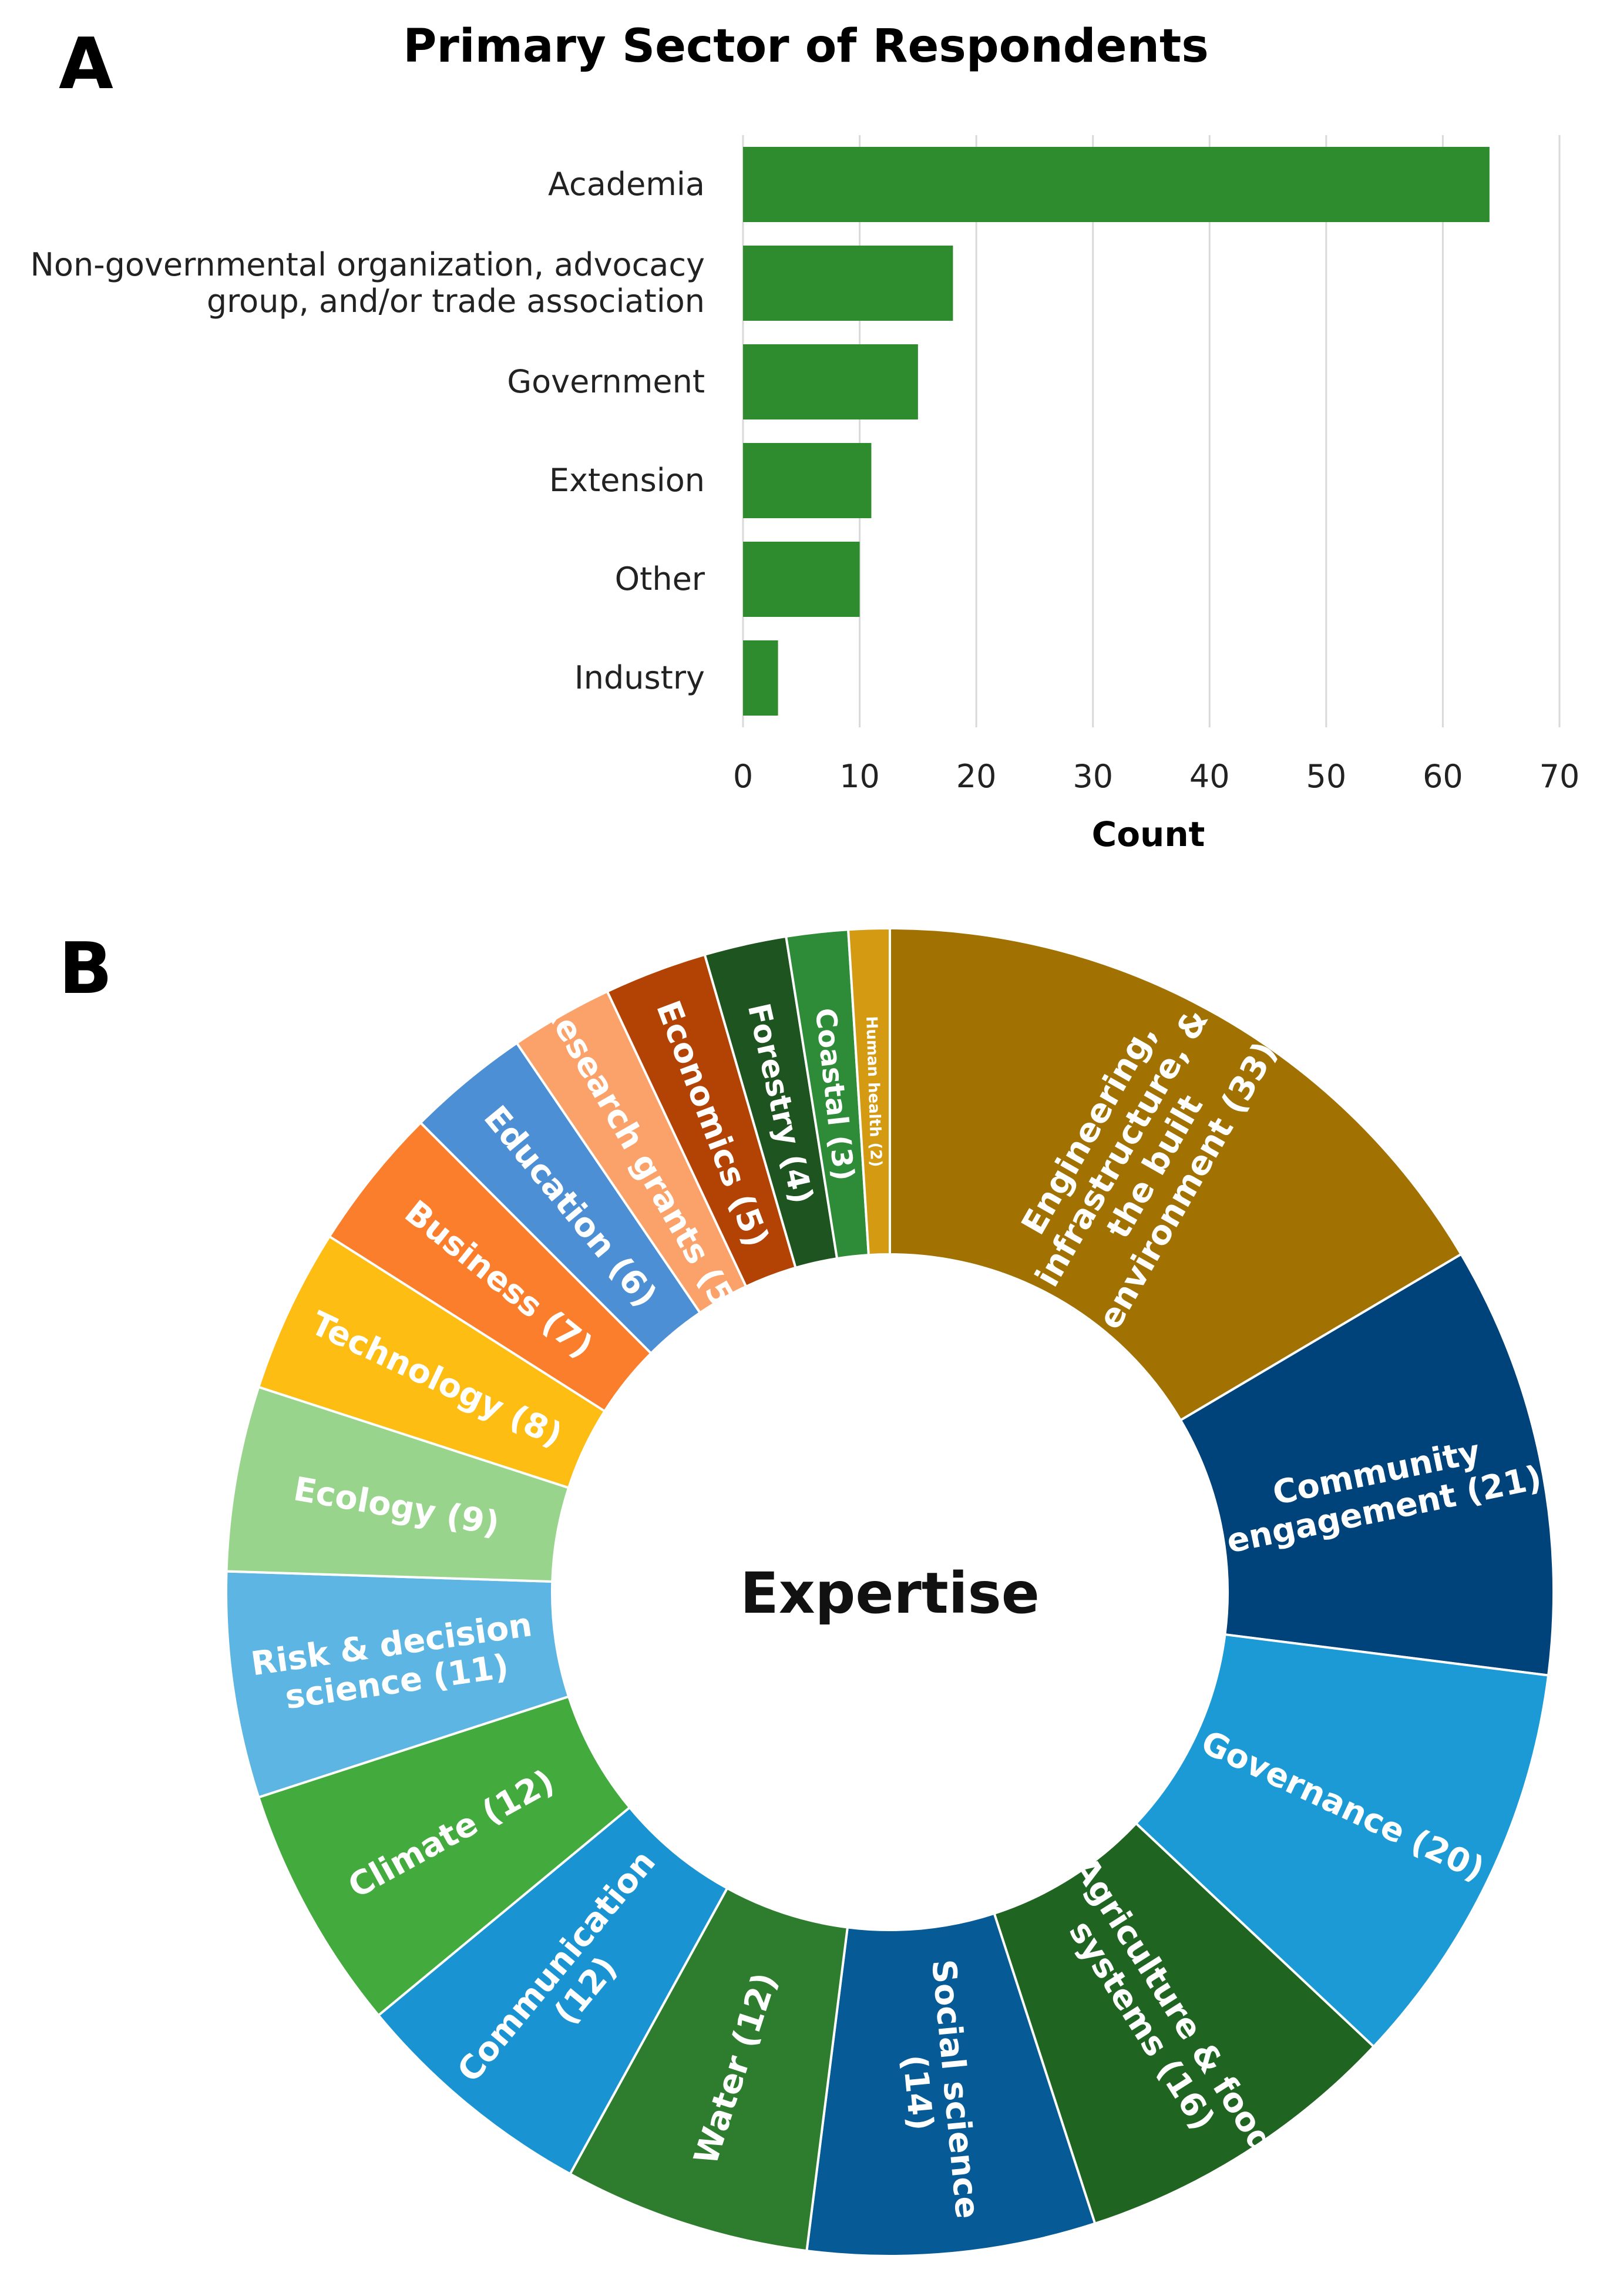 The height and width of the screenshot is (2296, 1600). Describe the element at coordinates (626, 184) in the screenshot. I see `bar-category-label: Academia` at that location.